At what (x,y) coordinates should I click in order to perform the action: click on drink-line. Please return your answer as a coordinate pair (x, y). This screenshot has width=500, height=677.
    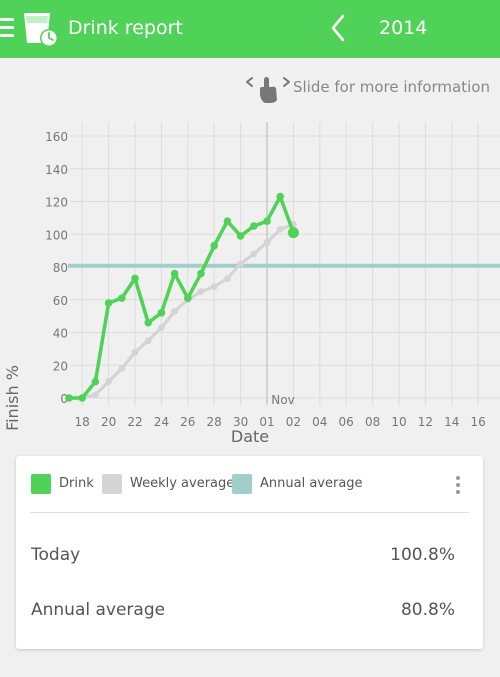
    Looking at the image, I should click on (182, 297).